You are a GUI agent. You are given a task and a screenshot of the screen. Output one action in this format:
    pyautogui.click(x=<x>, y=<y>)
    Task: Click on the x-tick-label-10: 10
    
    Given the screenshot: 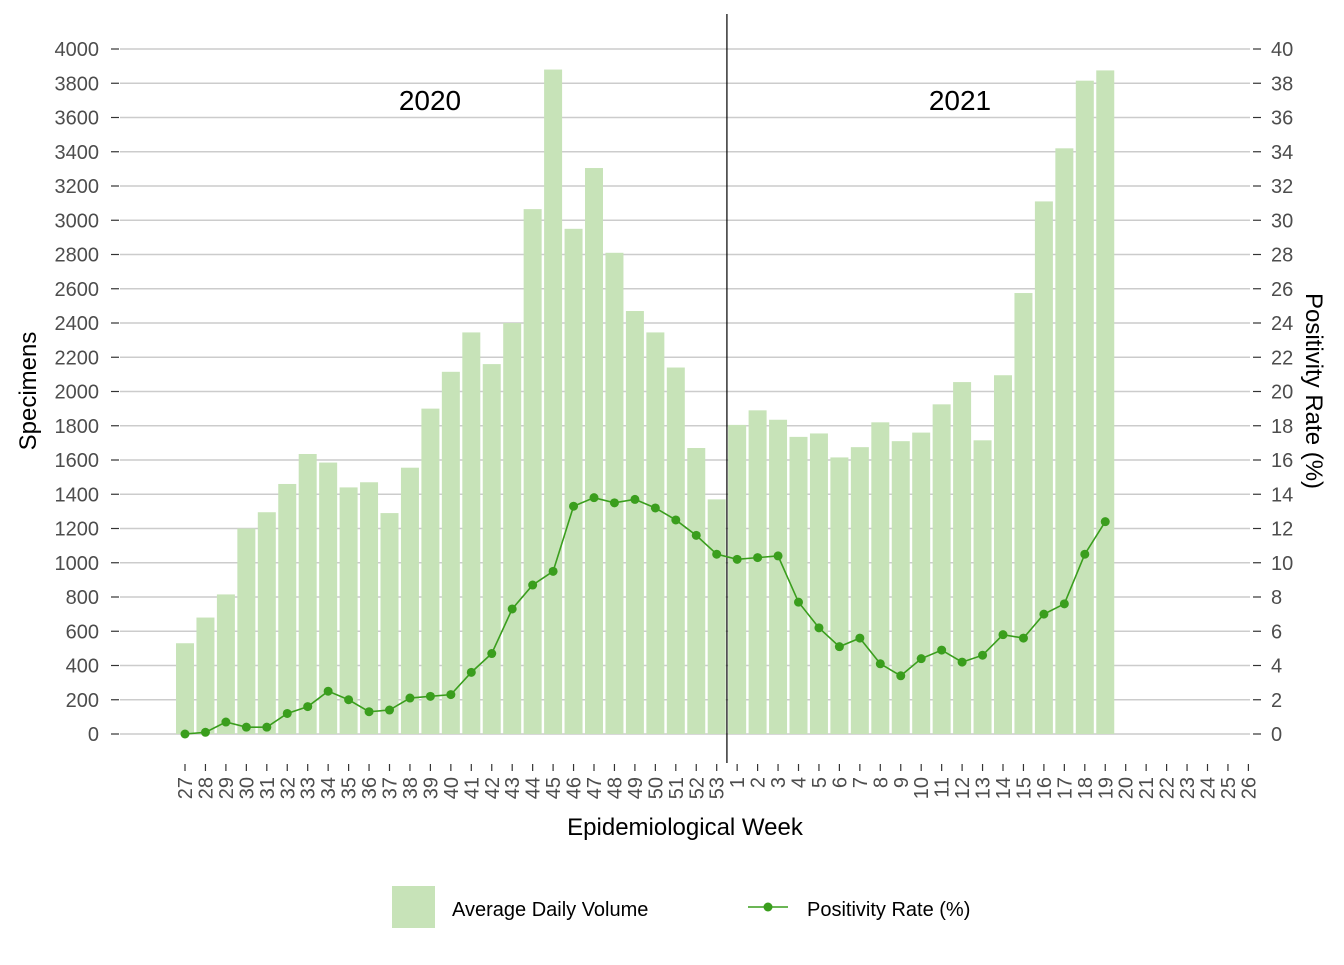 What is the action you would take?
    pyautogui.click(x=922, y=788)
    